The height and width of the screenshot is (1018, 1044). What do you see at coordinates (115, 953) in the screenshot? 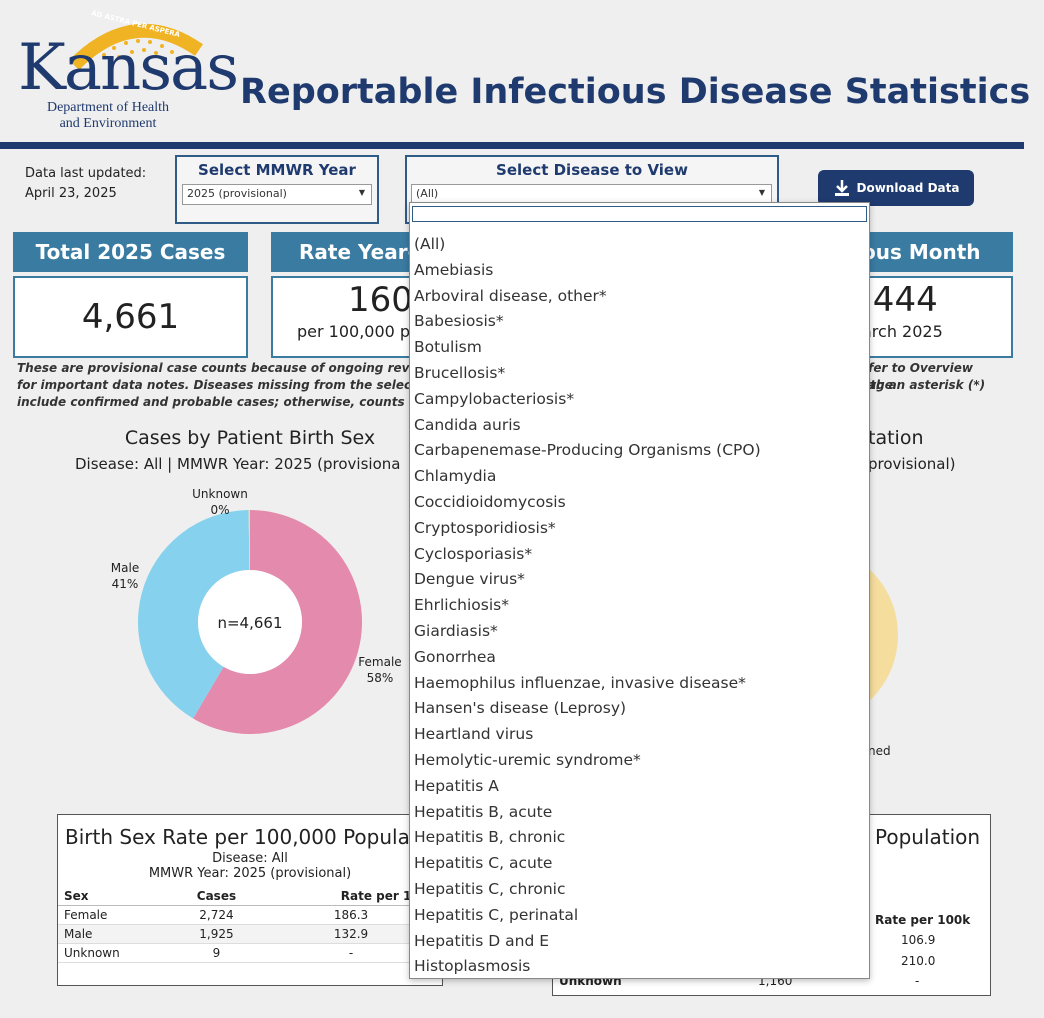
I see `table-cell: Unknown` at bounding box center [115, 953].